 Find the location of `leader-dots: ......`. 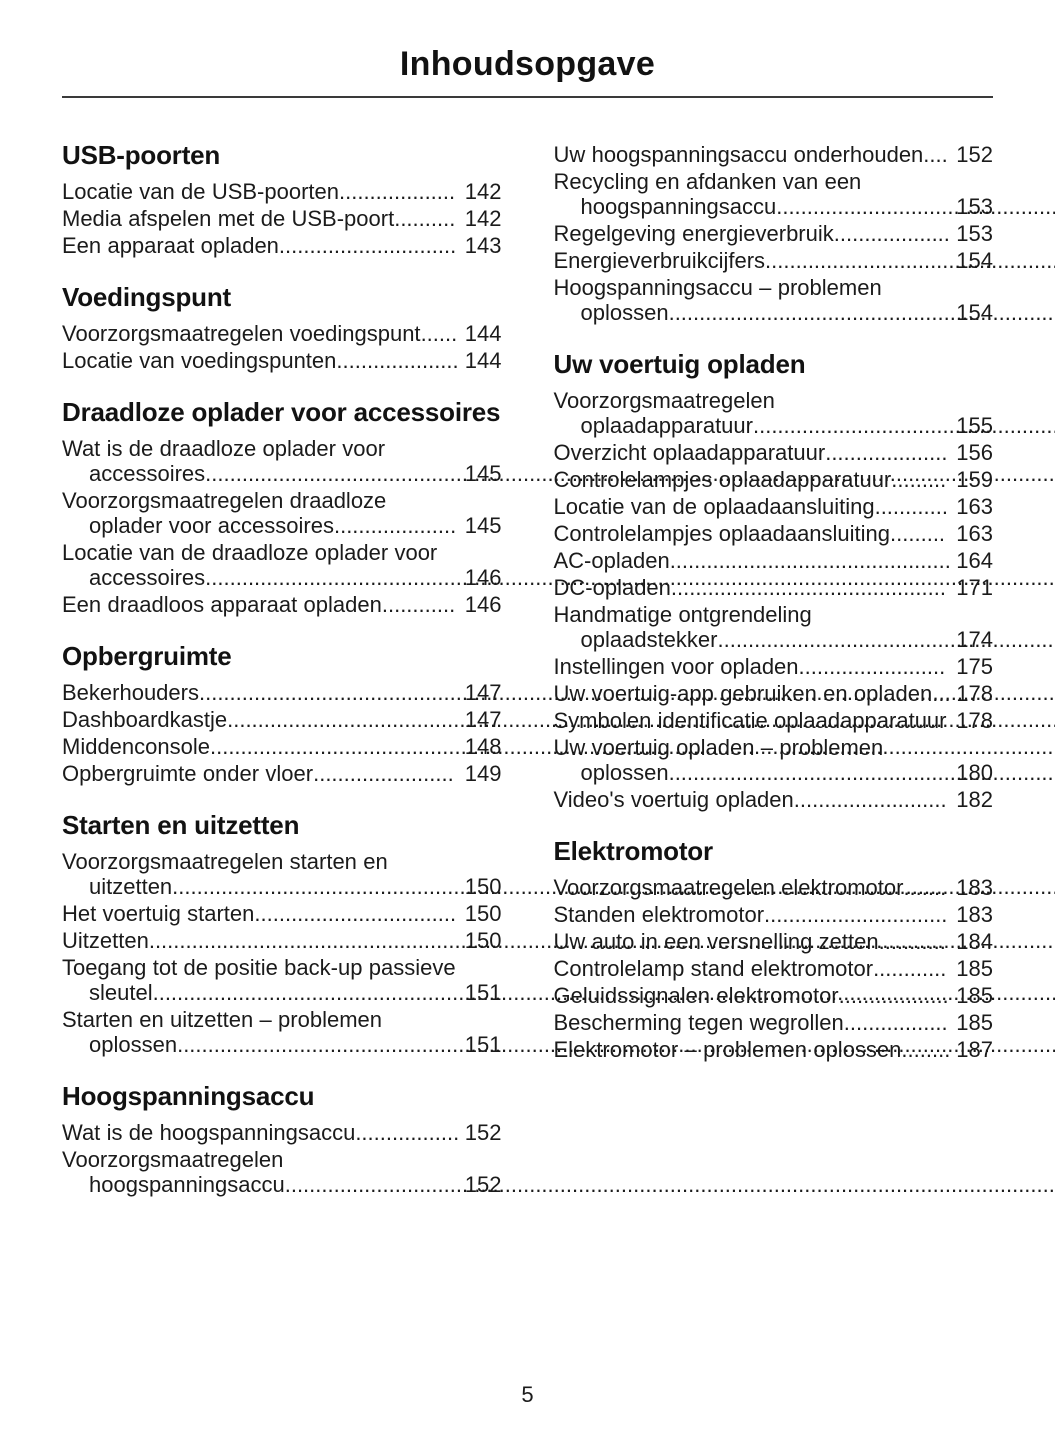

leader-dots: ...... is located at coordinates (439, 333).